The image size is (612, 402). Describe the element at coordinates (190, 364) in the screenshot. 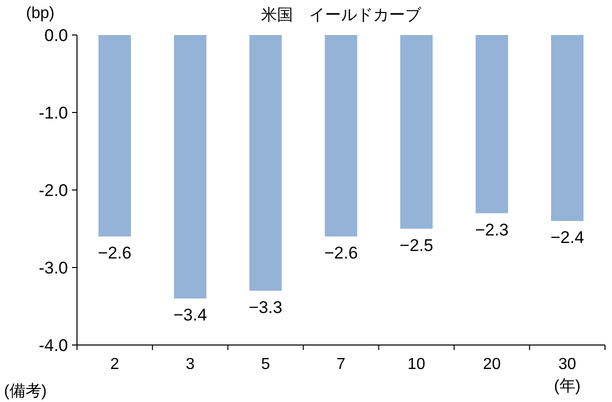

I see `x-tick-label: 3` at that location.